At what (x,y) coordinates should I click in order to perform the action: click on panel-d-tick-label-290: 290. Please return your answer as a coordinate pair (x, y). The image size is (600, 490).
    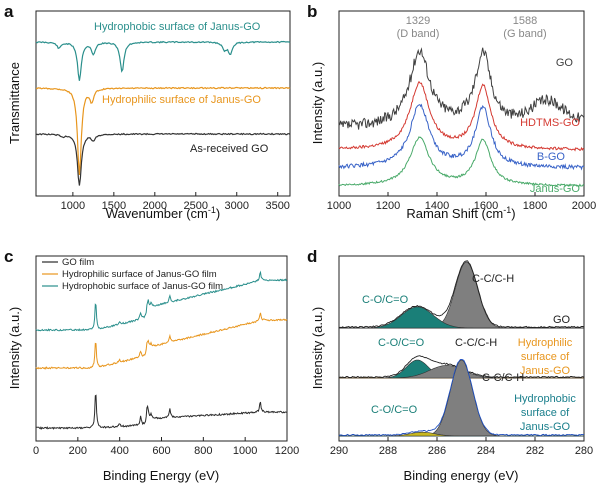
    Looking at the image, I should click on (339, 451).